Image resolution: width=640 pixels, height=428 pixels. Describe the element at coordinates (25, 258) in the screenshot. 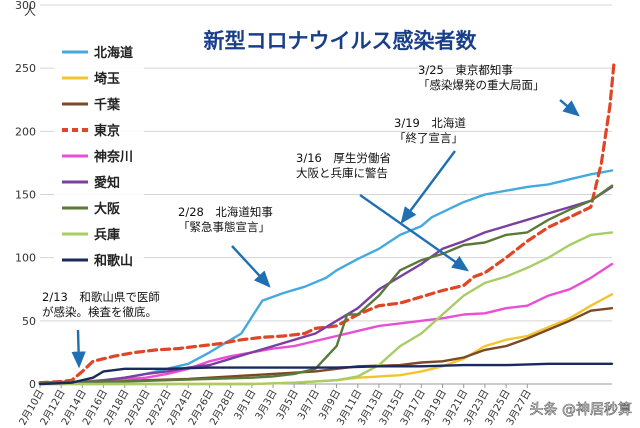

I see `y-tick-label: 100` at that location.